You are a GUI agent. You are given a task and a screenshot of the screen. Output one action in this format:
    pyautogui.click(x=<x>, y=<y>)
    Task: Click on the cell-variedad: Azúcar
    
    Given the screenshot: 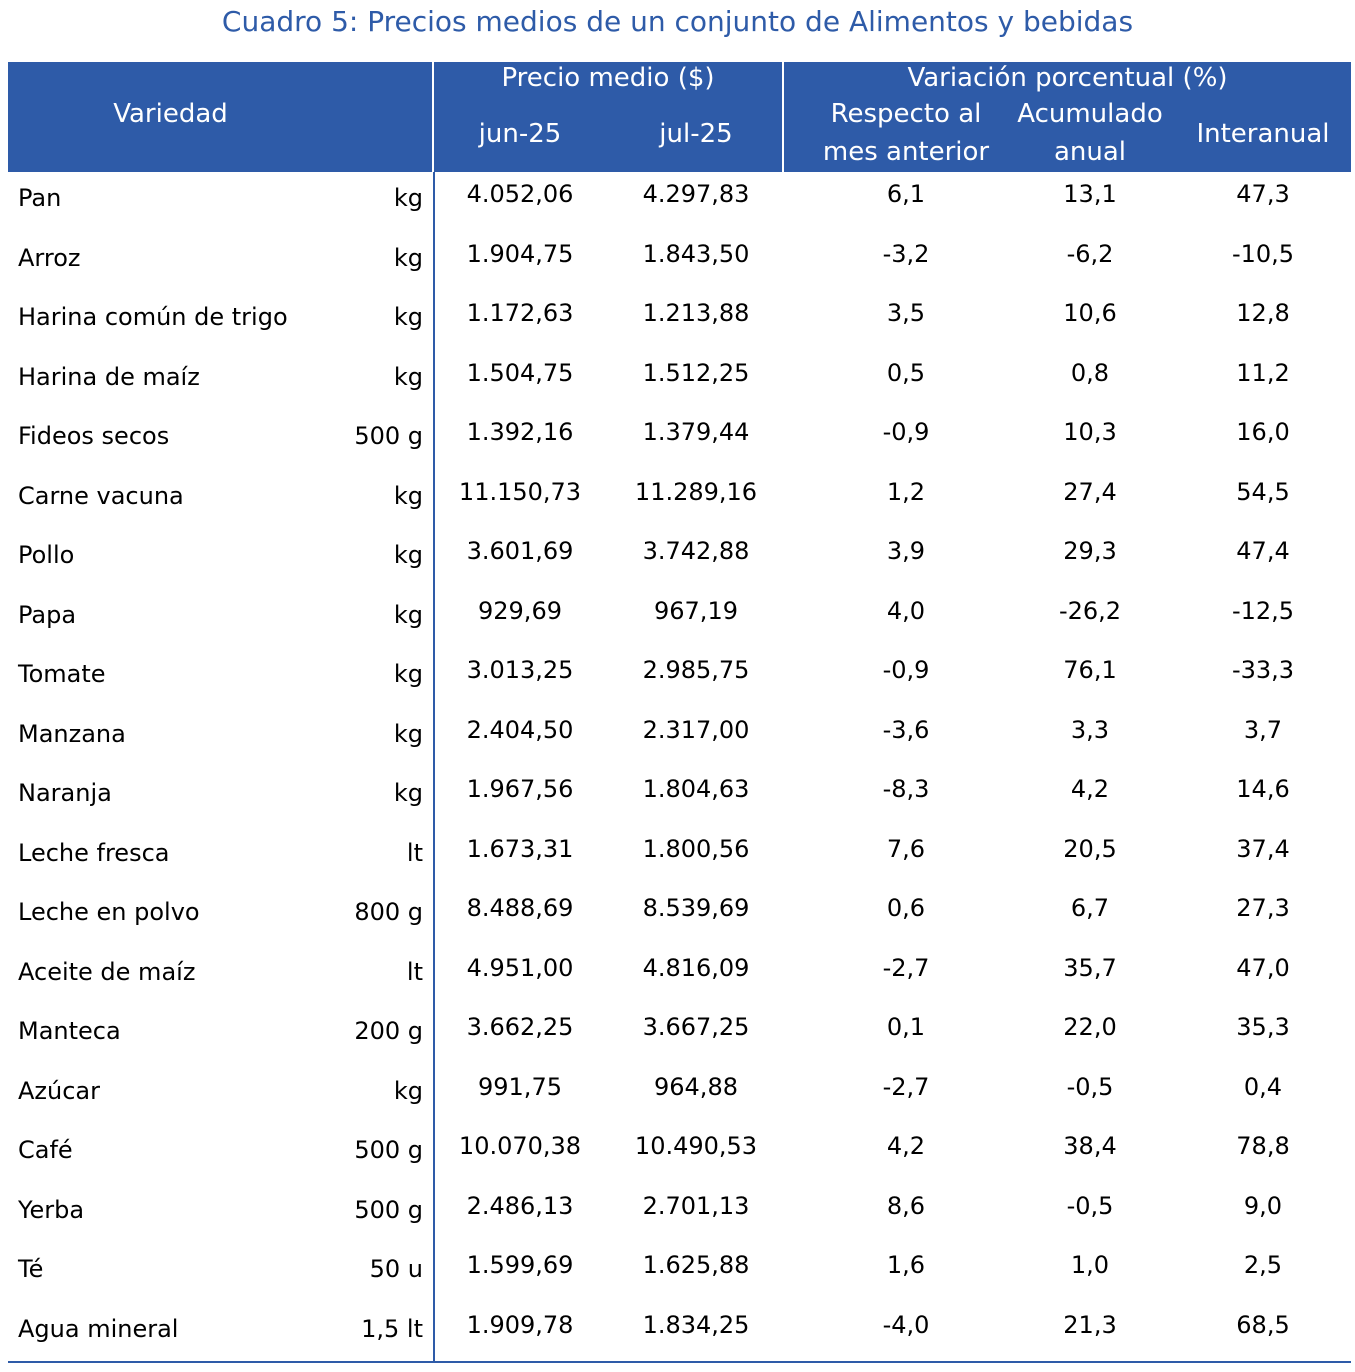 What is the action you would take?
    pyautogui.click(x=59, y=1090)
    